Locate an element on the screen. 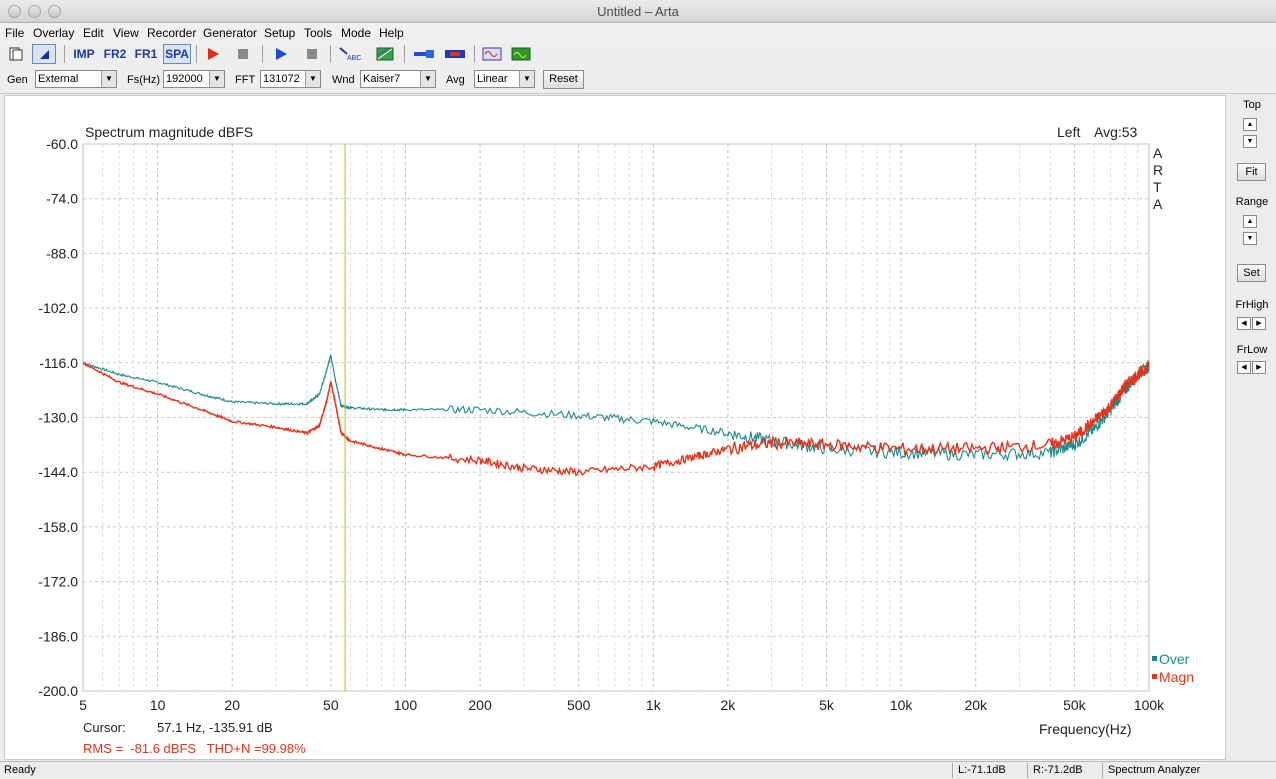 The height and width of the screenshot is (779, 1276). watermark-letter-a2: A is located at coordinates (1158, 204).